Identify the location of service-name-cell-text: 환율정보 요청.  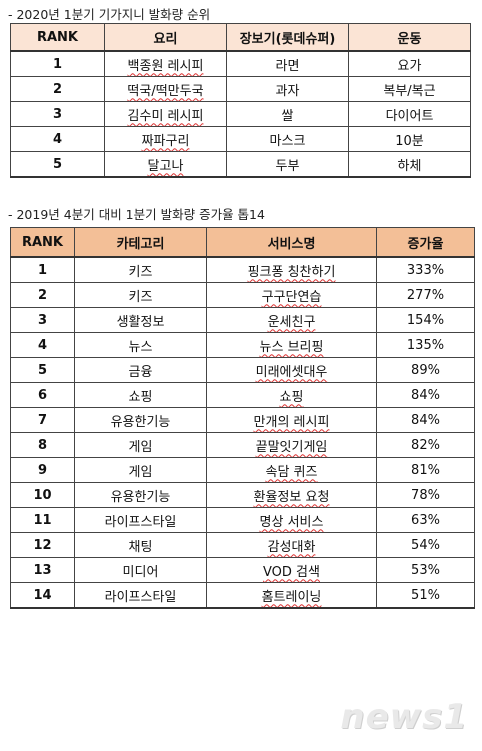
(291, 497).